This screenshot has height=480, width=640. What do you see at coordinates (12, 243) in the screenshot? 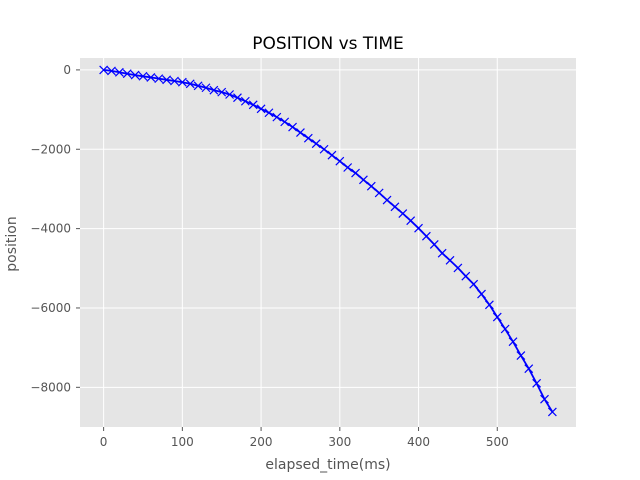
I see `y-axis-label: position` at bounding box center [12, 243].